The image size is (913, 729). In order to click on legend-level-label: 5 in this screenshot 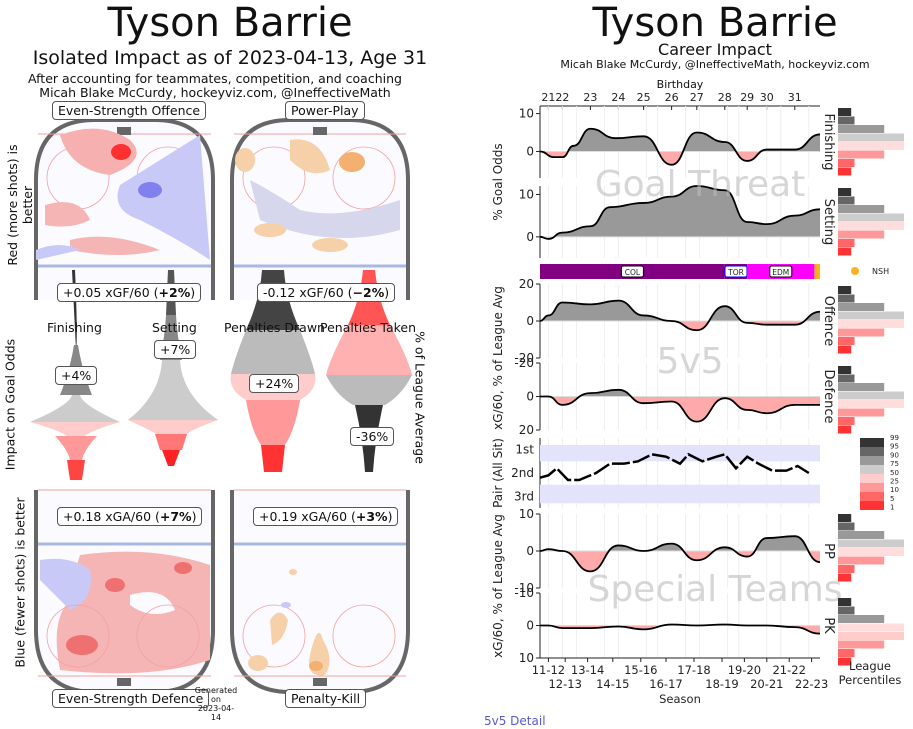, I will do `click(892, 499)`.